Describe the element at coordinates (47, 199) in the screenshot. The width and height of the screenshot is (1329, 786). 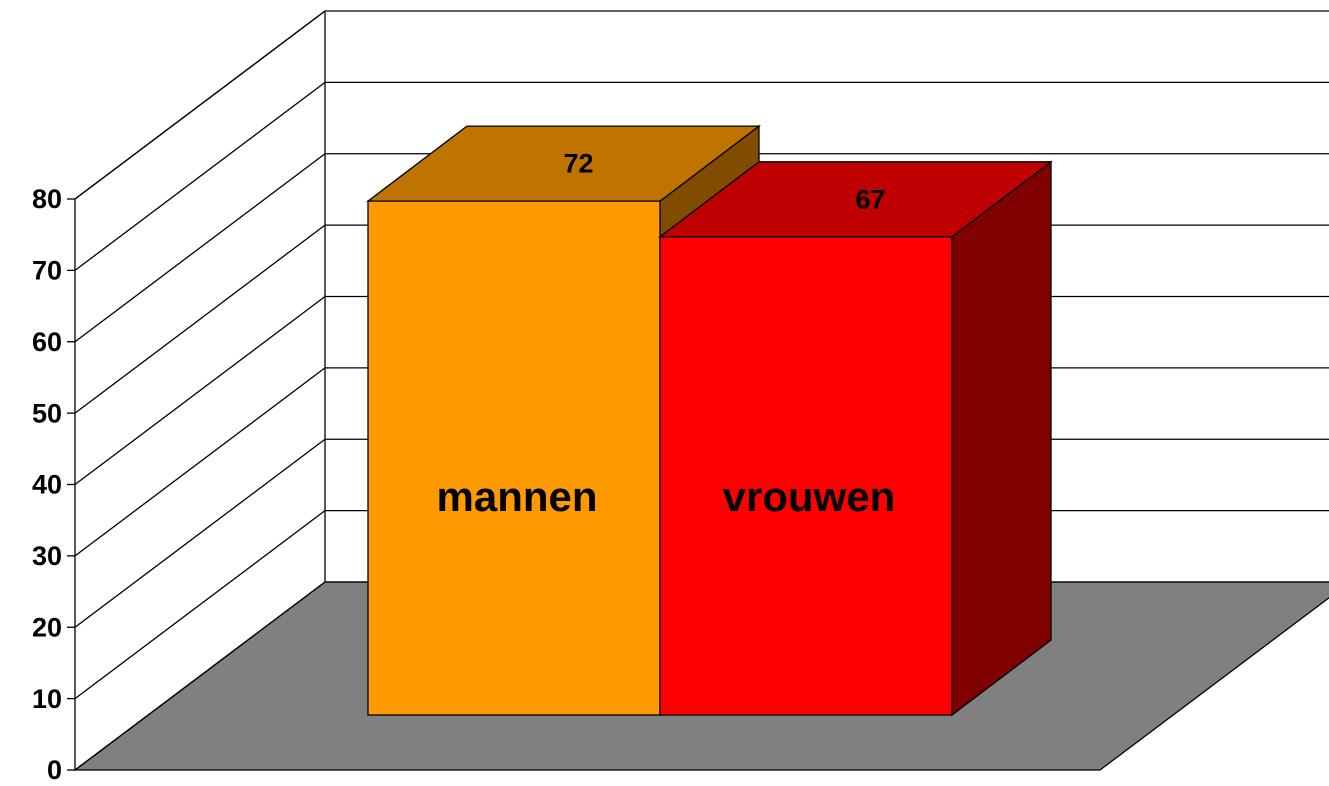
I see `y-tick-label: 80` at that location.